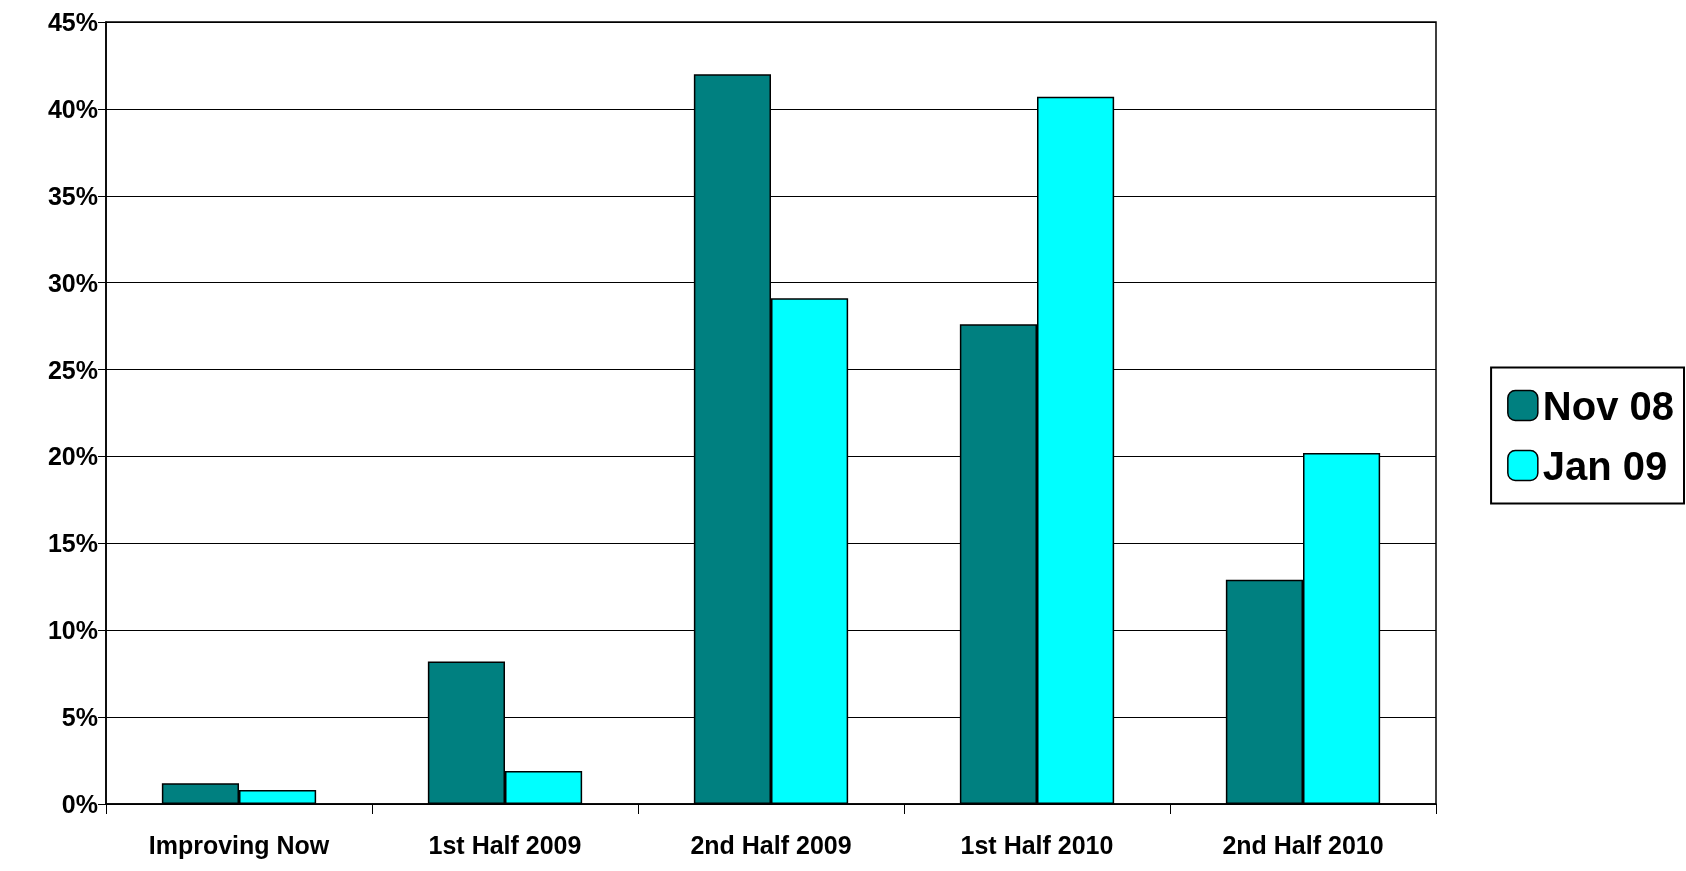 The image size is (1686, 871). Describe the element at coordinates (72, 108) in the screenshot. I see `y-tick-label: 40%` at that location.